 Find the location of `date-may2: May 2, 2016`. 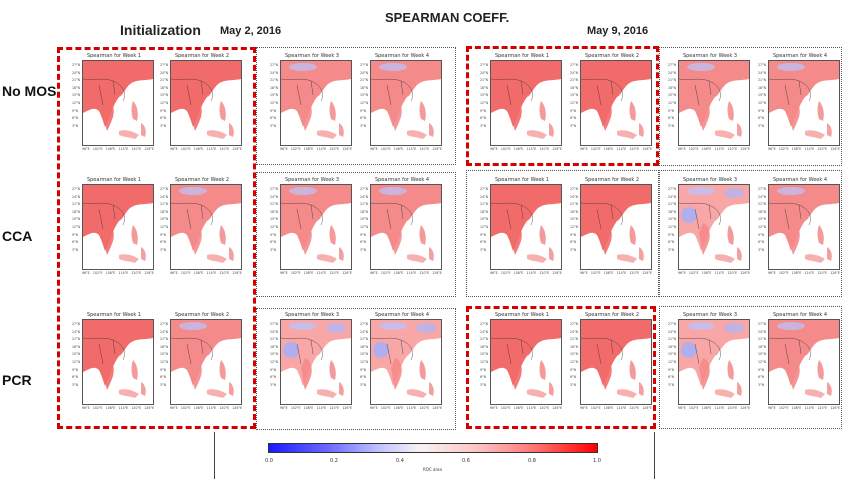

date-may2: May 2, 2016 is located at coordinates (251, 31).